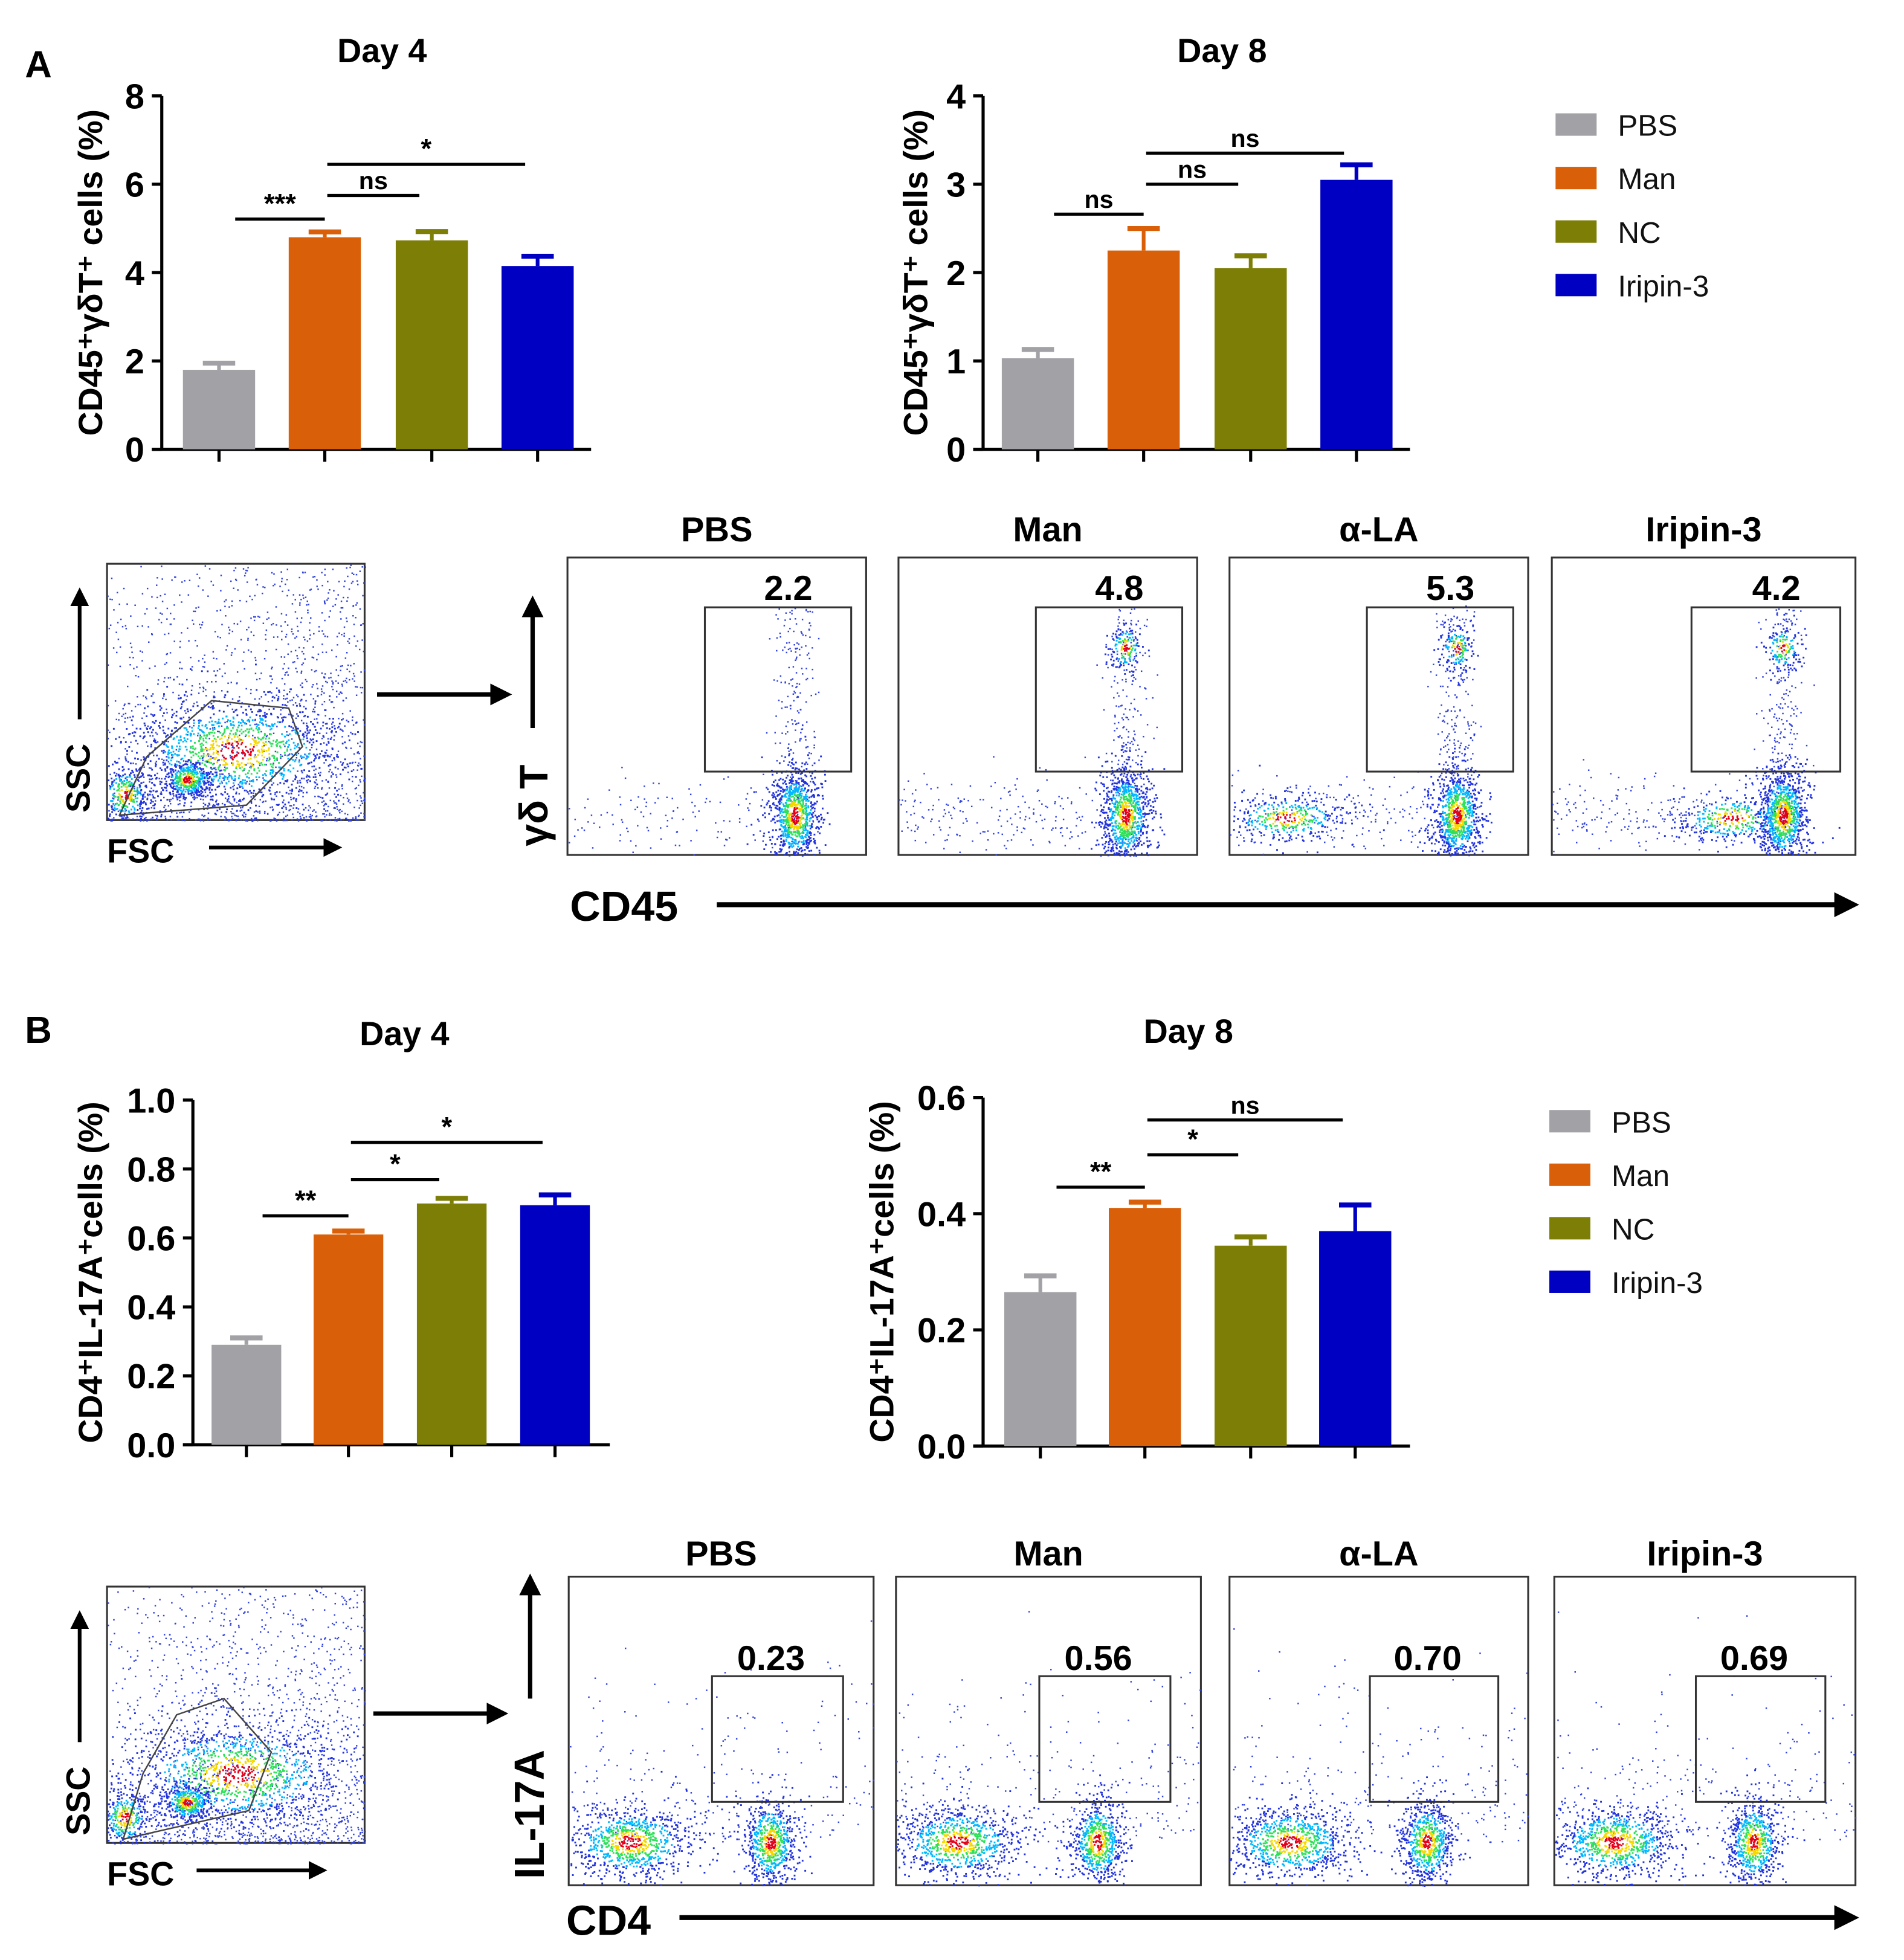 The height and width of the screenshot is (1960, 1904). I want to click on flow-plot-frame, so click(1047, 706).